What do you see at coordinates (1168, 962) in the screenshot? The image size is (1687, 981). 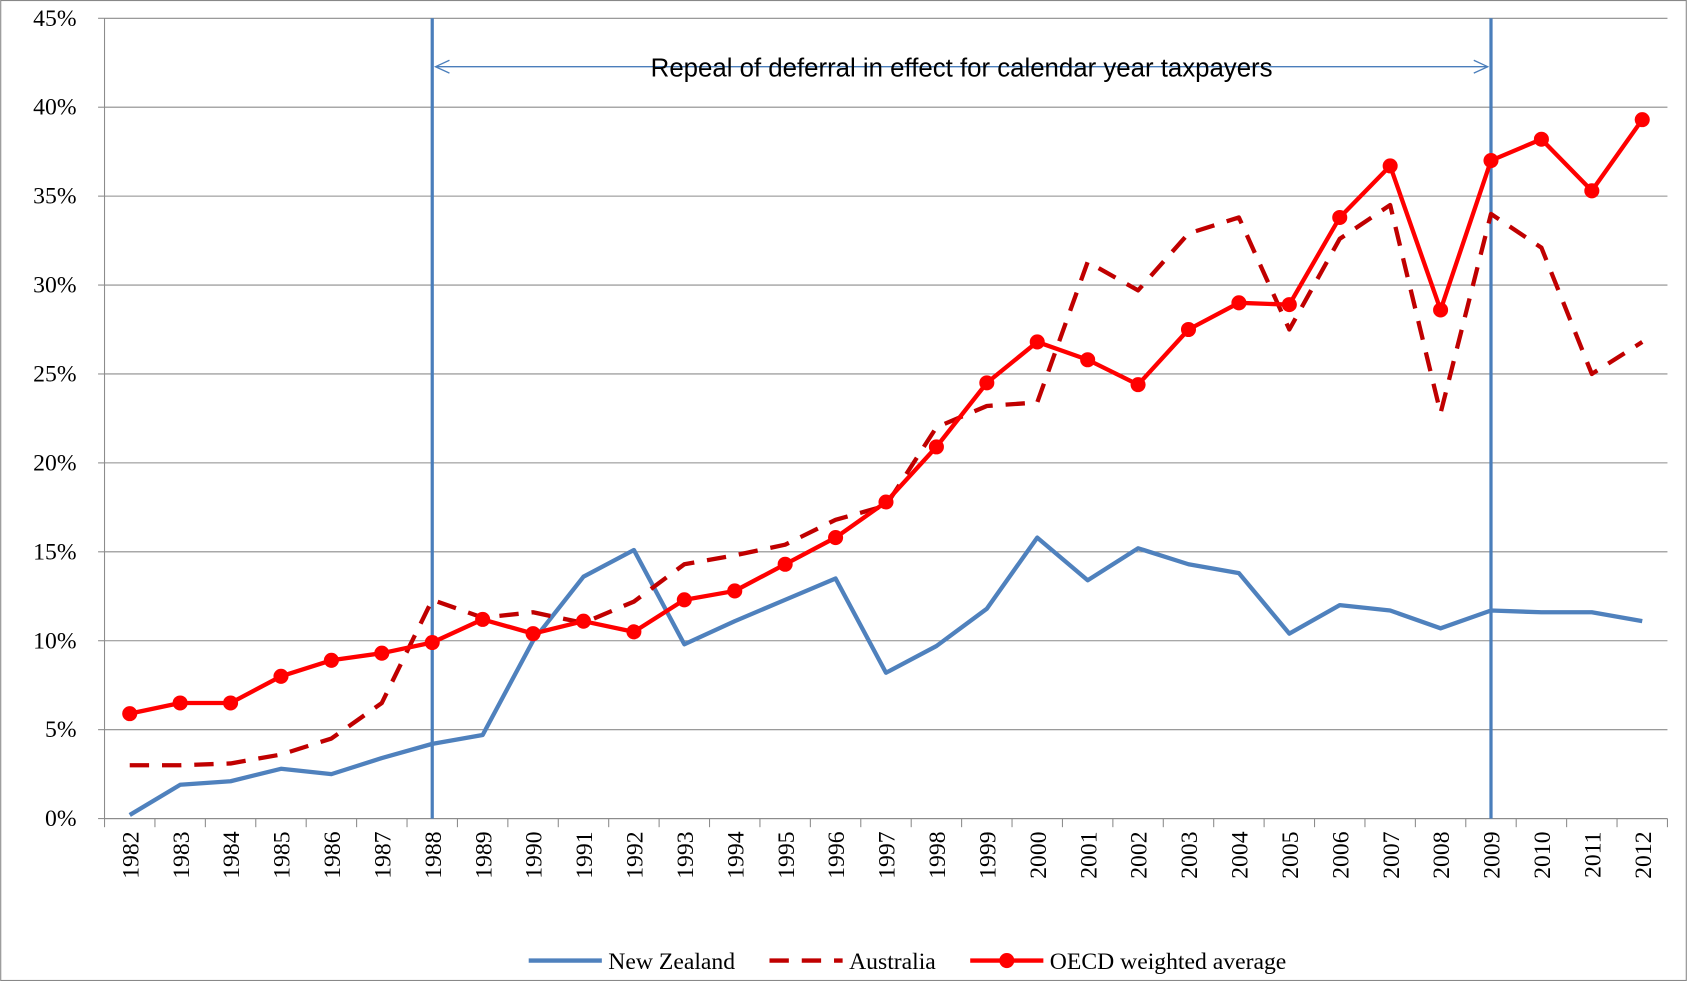 I see `legend-label: OECD weighted average` at bounding box center [1168, 962].